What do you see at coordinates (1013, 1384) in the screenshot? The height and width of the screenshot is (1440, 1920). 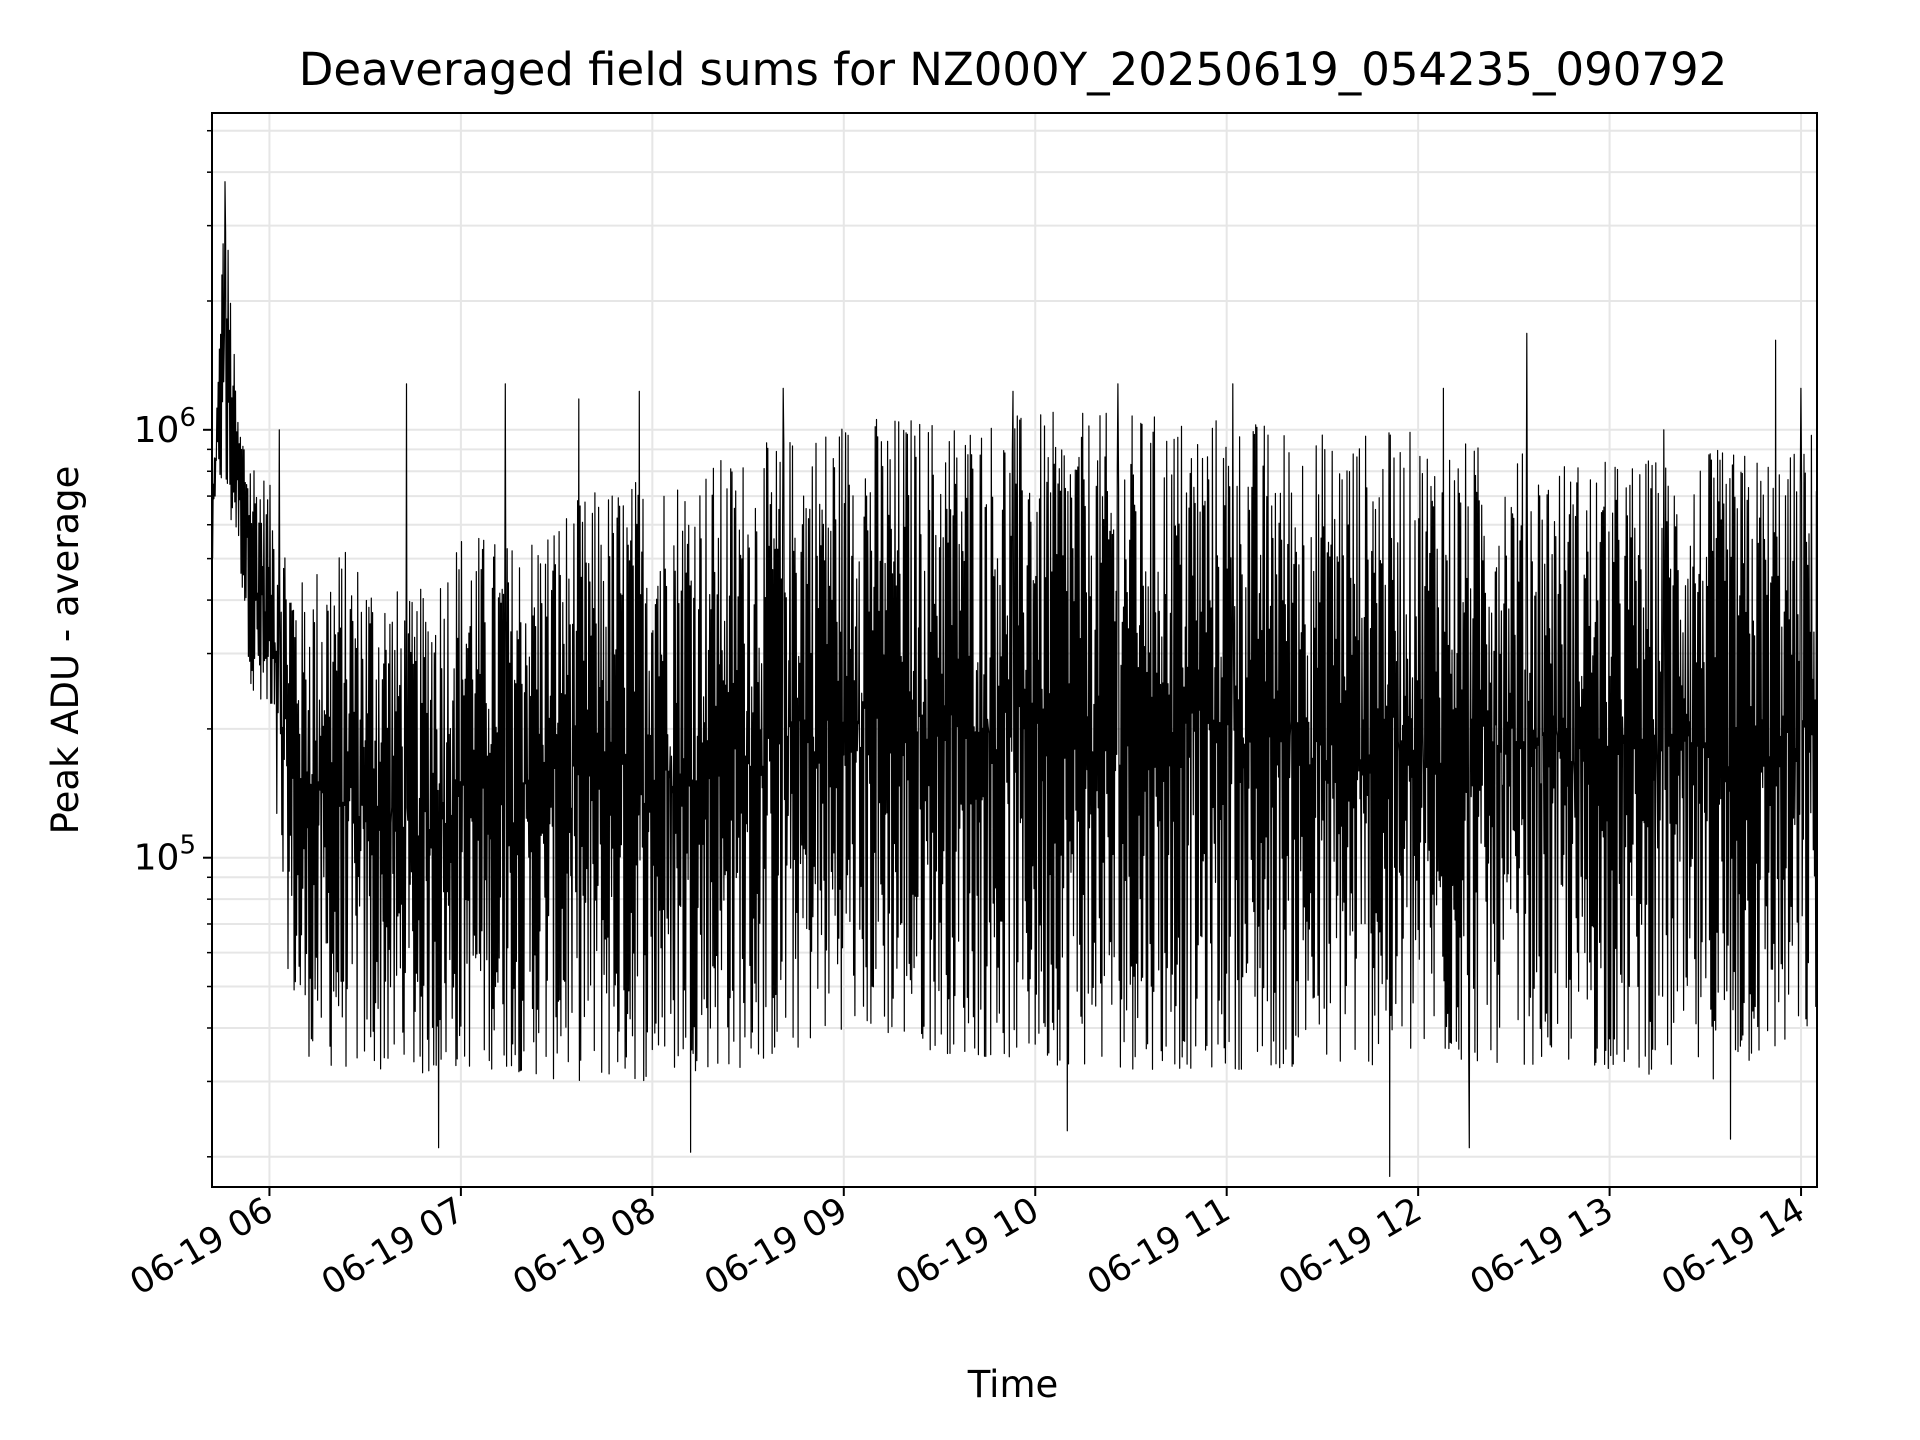 I see `x-axis-label: Time` at bounding box center [1013, 1384].